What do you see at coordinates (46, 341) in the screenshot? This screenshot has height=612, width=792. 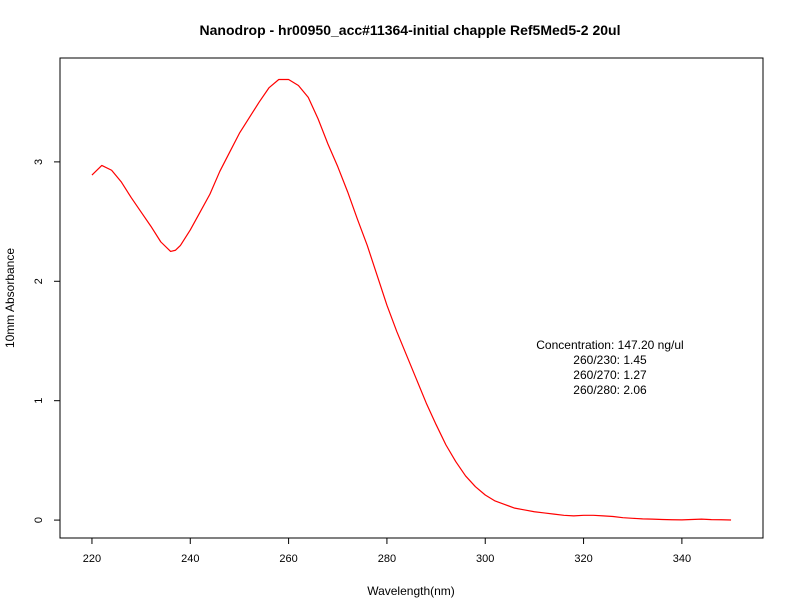 I see `y-axis: 0 1 2 3` at bounding box center [46, 341].